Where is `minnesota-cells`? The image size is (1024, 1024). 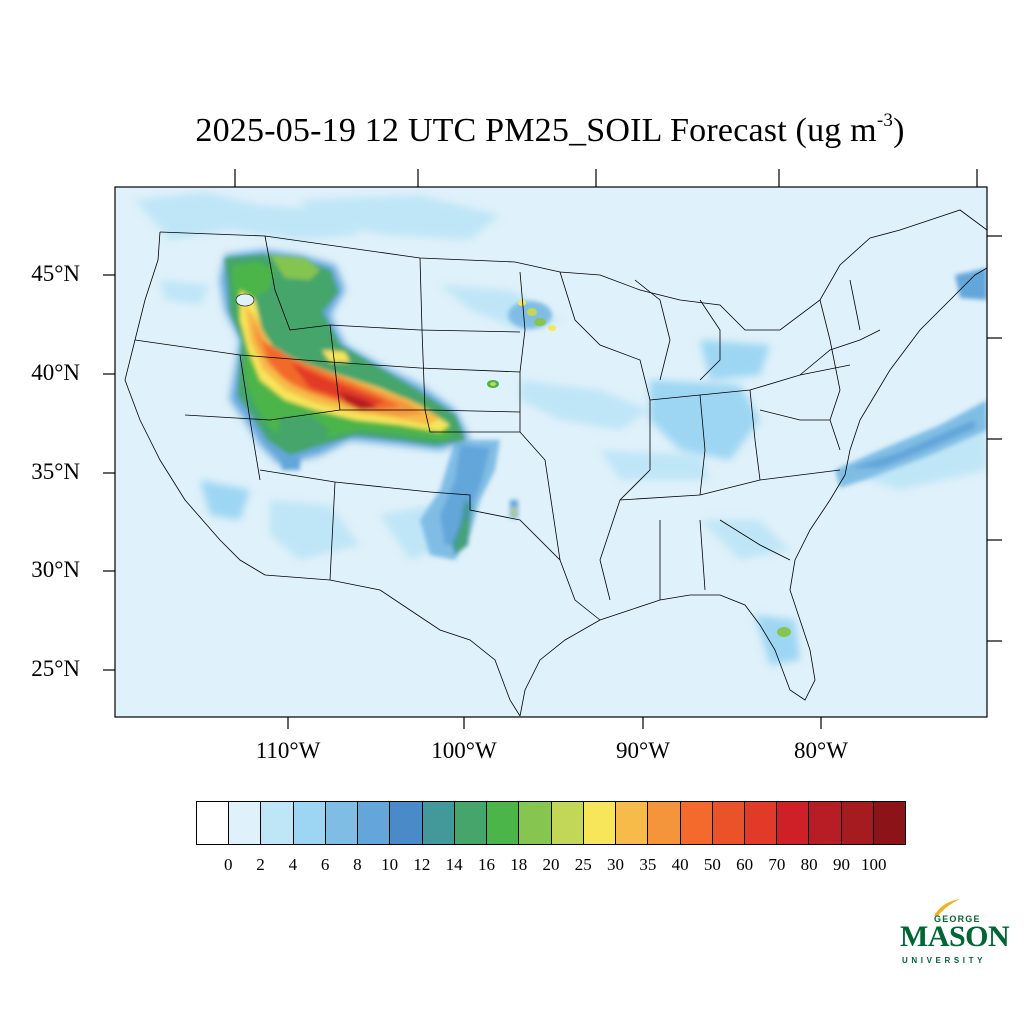
minnesota-cells is located at coordinates (639, 468).